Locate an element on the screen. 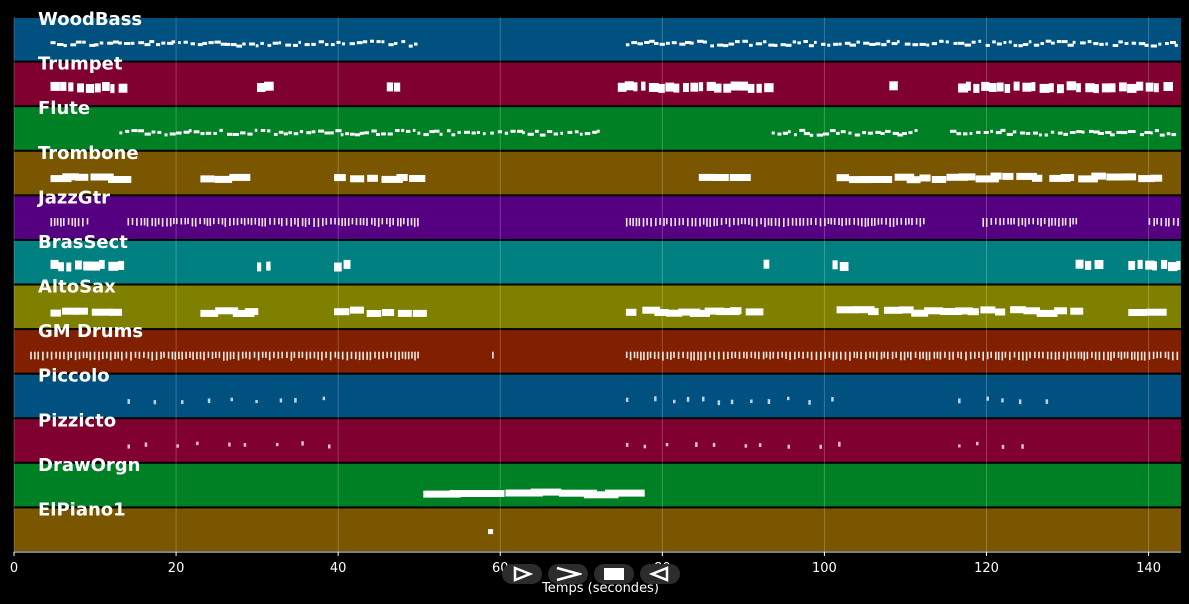 The height and width of the screenshot is (604, 1189). stop-button is located at coordinates (614, 574).